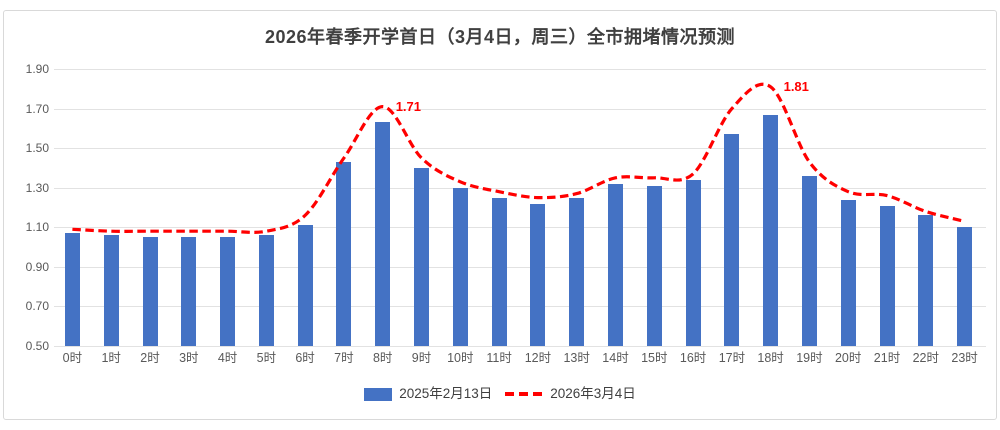 The image size is (1000, 430). I want to click on y-tick-label: 1.50, so click(37, 148).